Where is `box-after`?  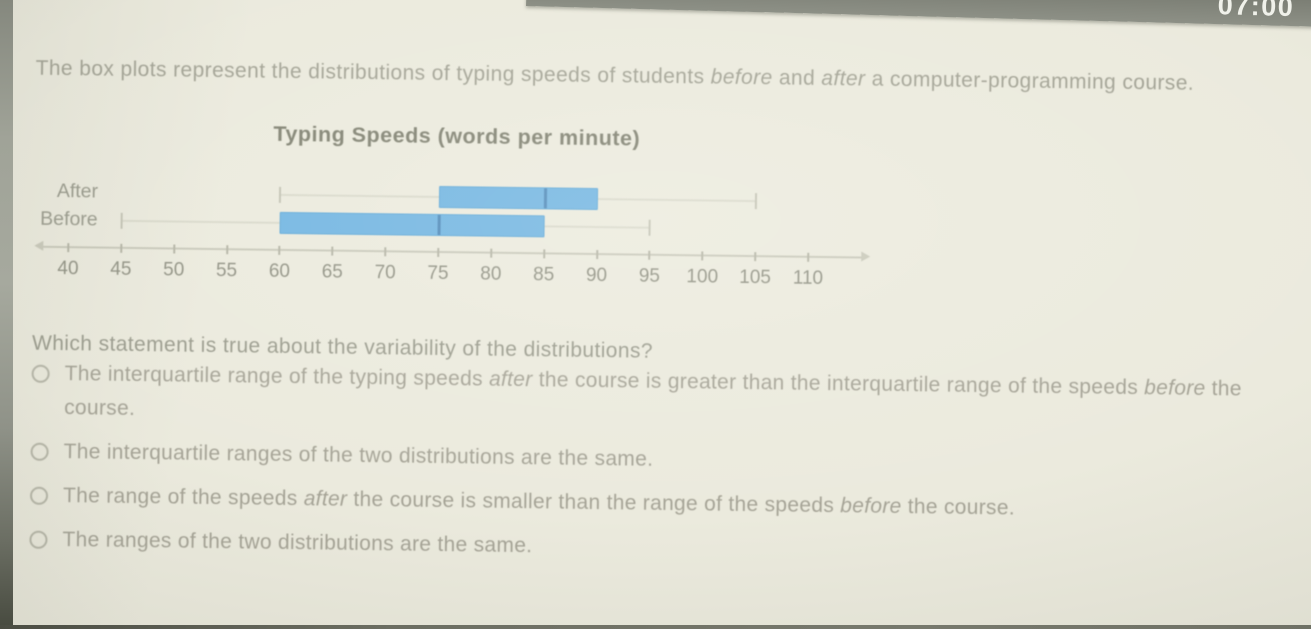 box-after is located at coordinates (518, 198).